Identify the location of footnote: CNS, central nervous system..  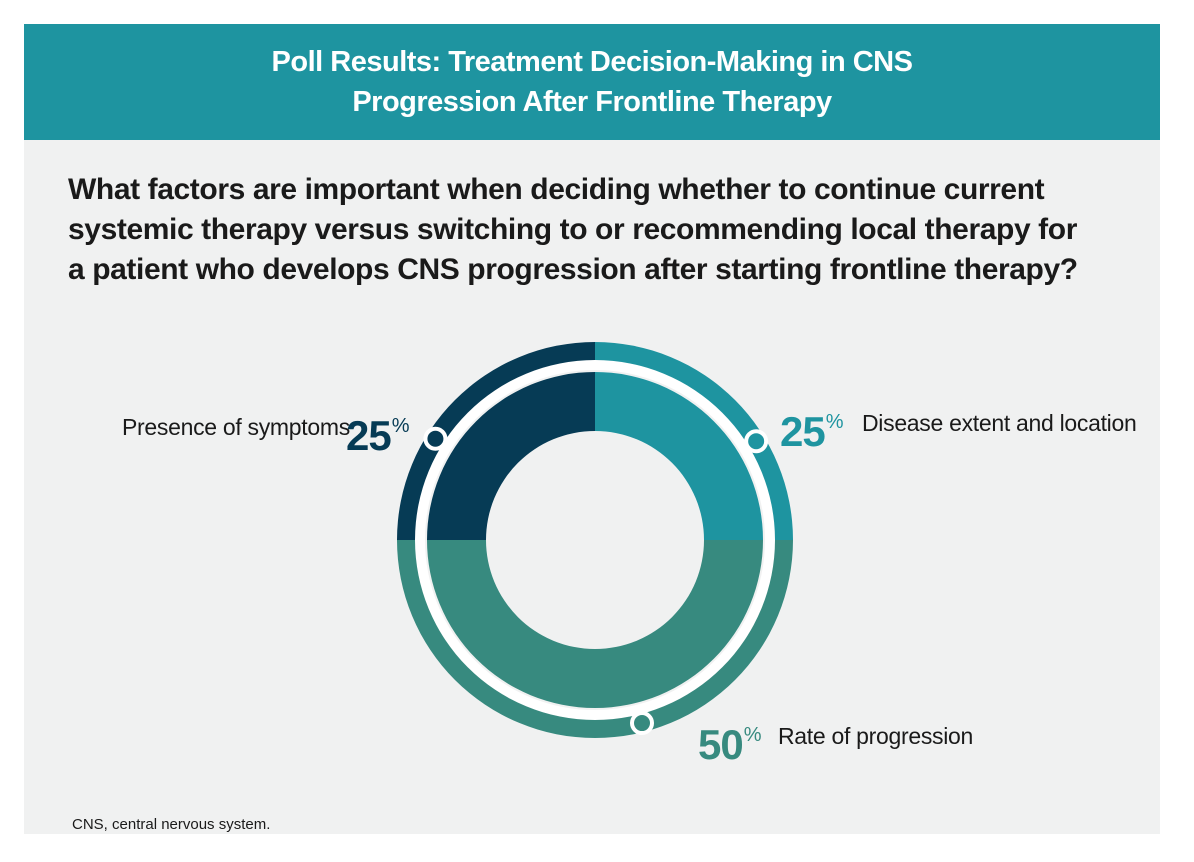
(171, 824).